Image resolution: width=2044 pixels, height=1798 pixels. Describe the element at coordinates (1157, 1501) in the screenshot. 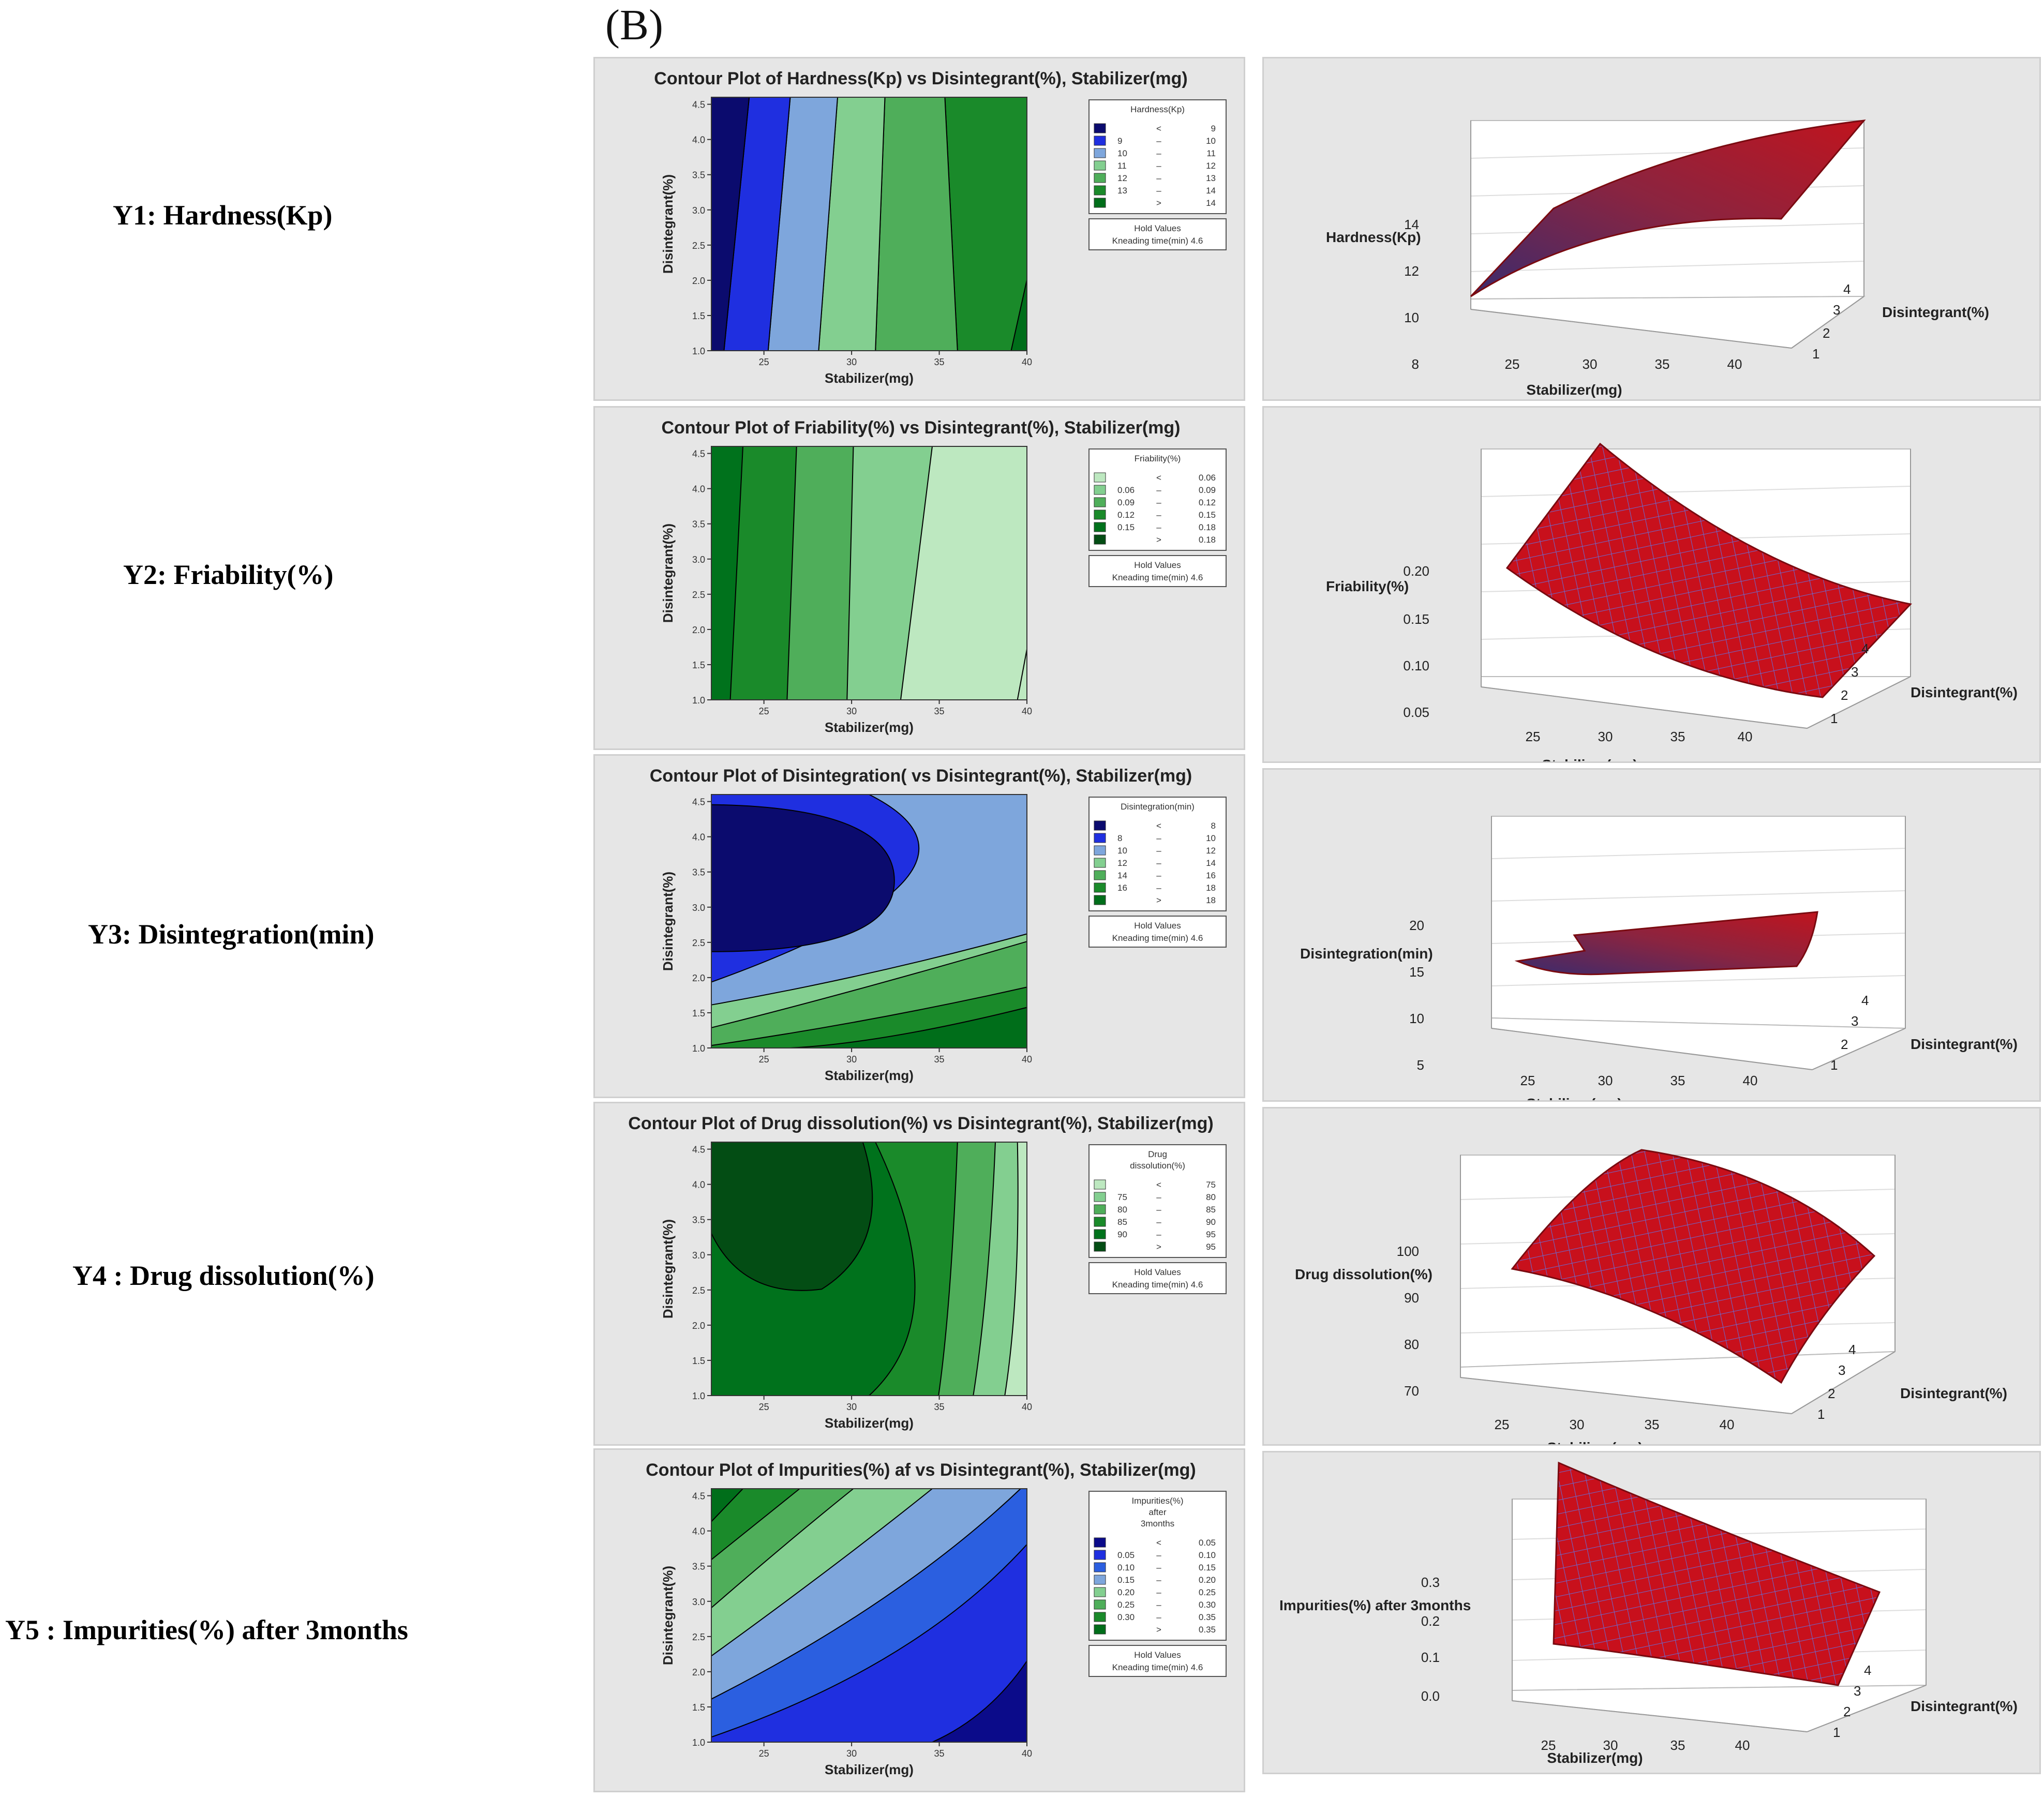

I see `legend-title: Impurities(%)` at that location.